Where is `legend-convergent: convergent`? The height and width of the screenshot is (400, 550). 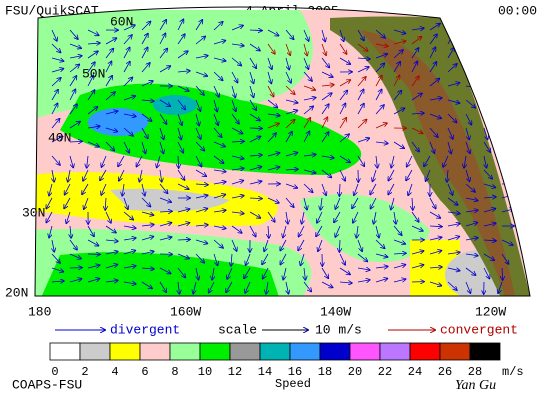
legend-convergent: convergent is located at coordinates (479, 329).